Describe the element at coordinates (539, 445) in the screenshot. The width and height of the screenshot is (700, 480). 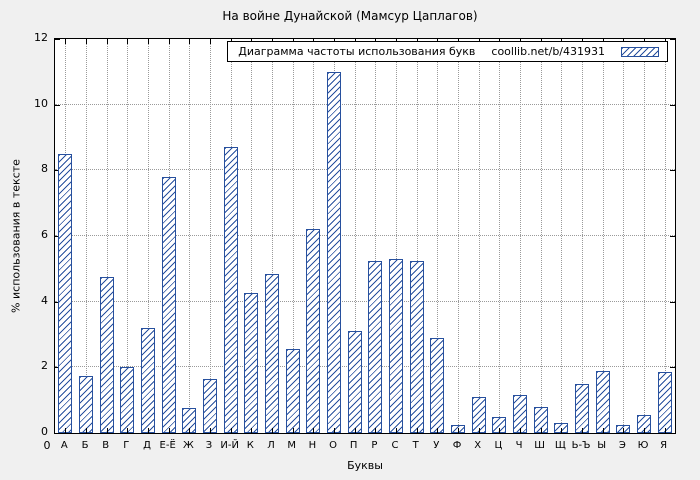
I see `x-tick-label: Ш` at that location.